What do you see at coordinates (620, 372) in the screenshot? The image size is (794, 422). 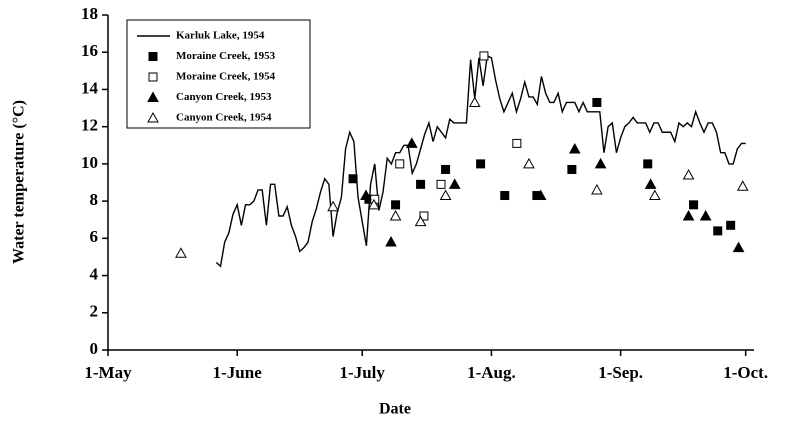 I see `x-tick-label: 1-Sep.` at bounding box center [620, 372].